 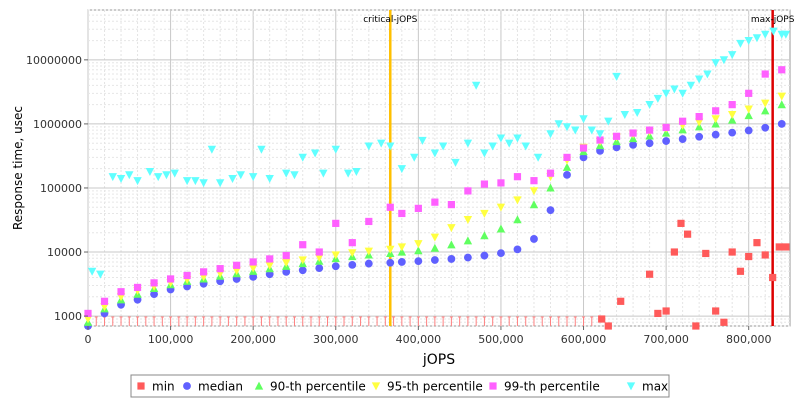 I want to click on y-axis-ticks: 1000 10000 100000 1000000 10000000, so click(x=57, y=188).